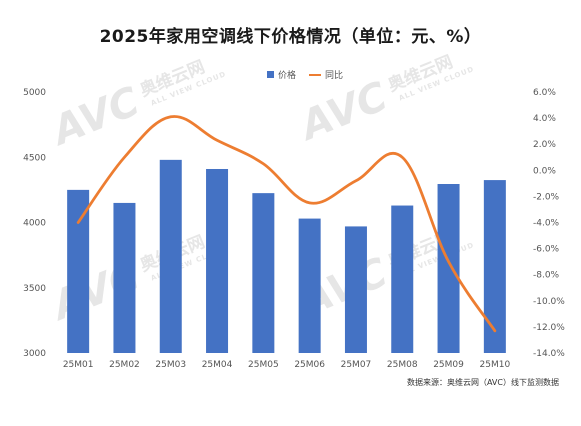  I want to click on price-bar-25M05, so click(263, 273).